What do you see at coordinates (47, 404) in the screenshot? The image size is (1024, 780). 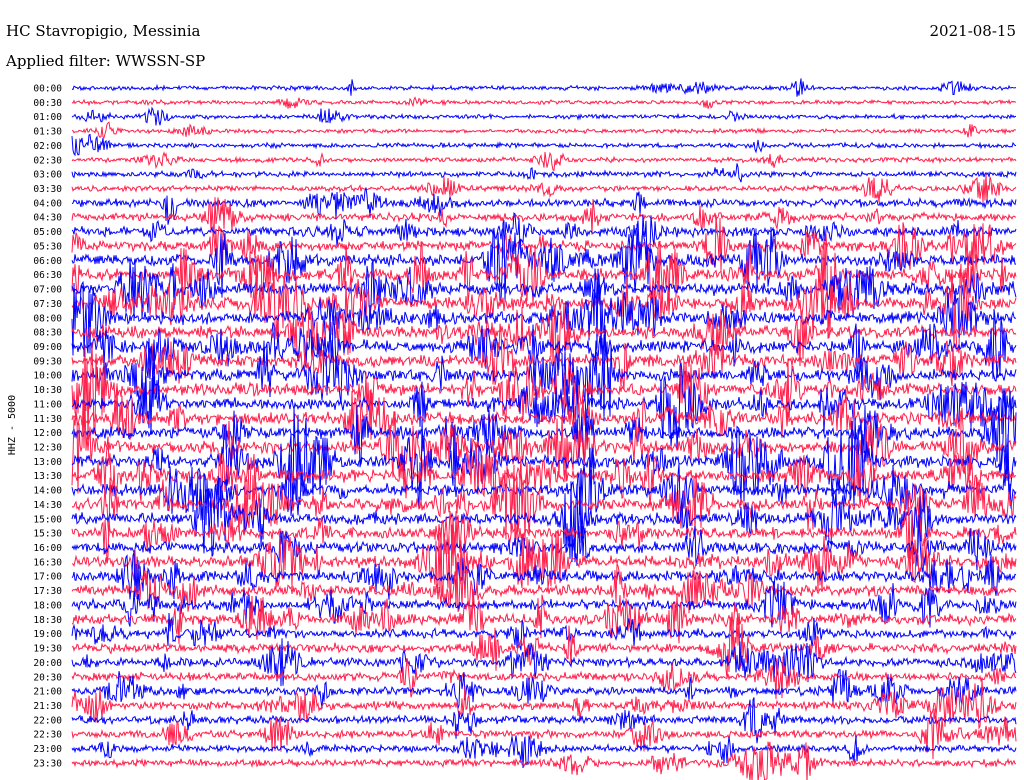 I see `time-label-1100: 11:00` at bounding box center [47, 404].